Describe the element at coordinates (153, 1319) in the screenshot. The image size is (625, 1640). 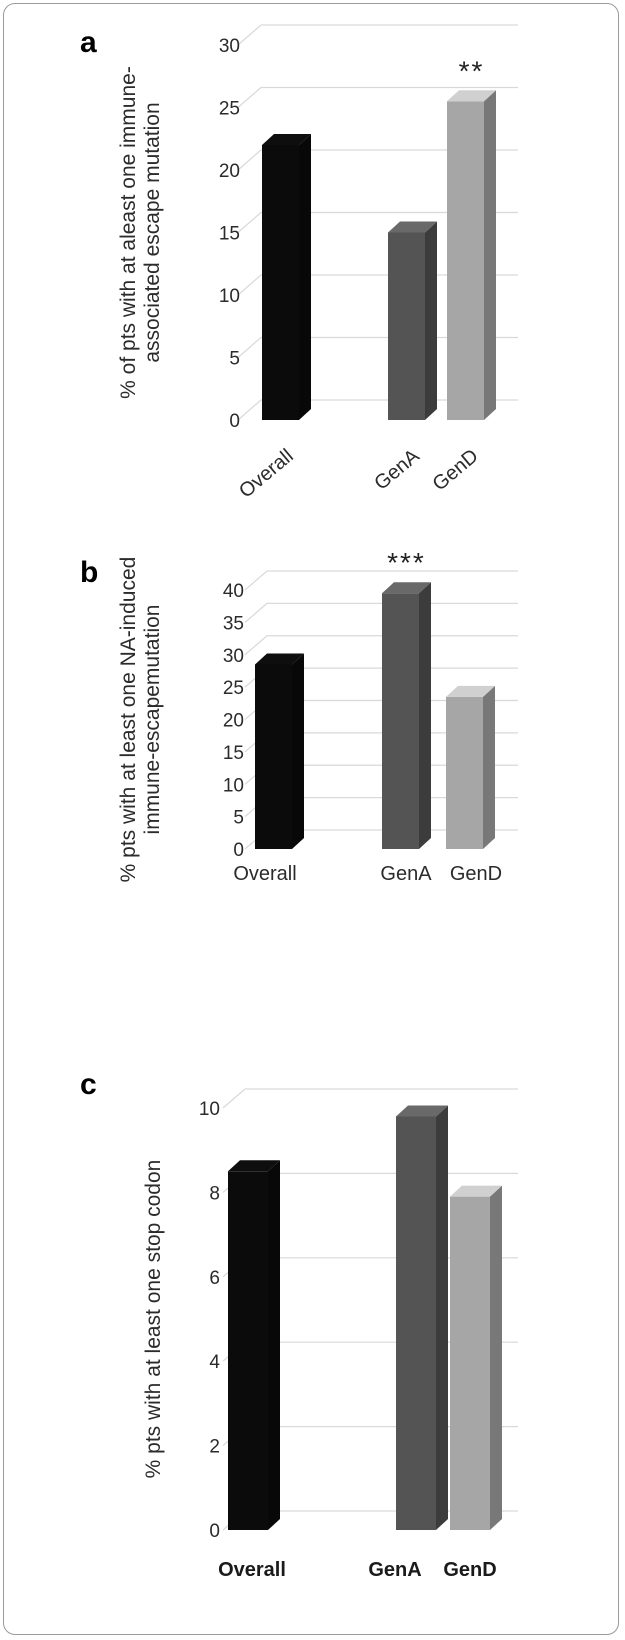
I see `y-axis-label: % pts with at least one stop codon` at that location.